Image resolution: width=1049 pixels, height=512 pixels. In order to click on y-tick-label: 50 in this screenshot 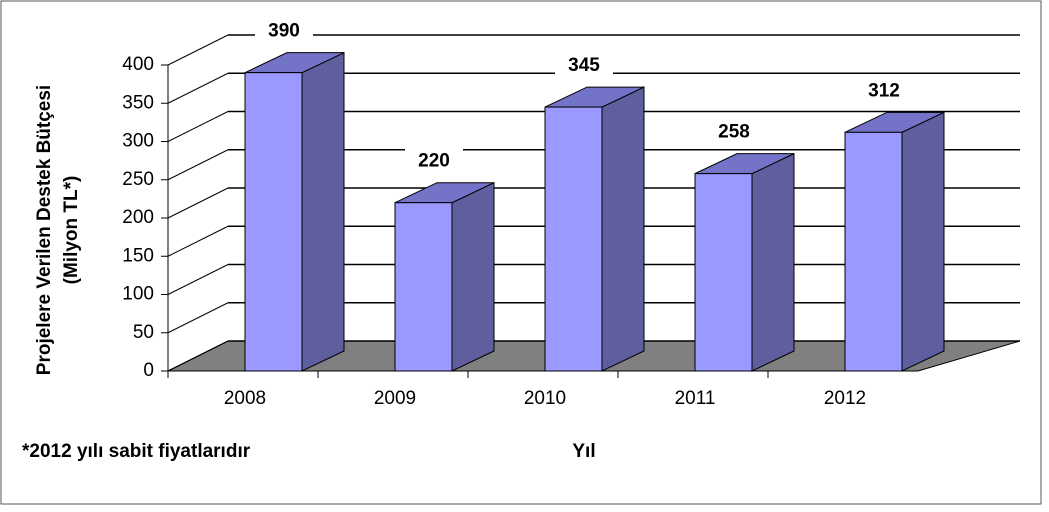, I will do `click(143, 332)`.